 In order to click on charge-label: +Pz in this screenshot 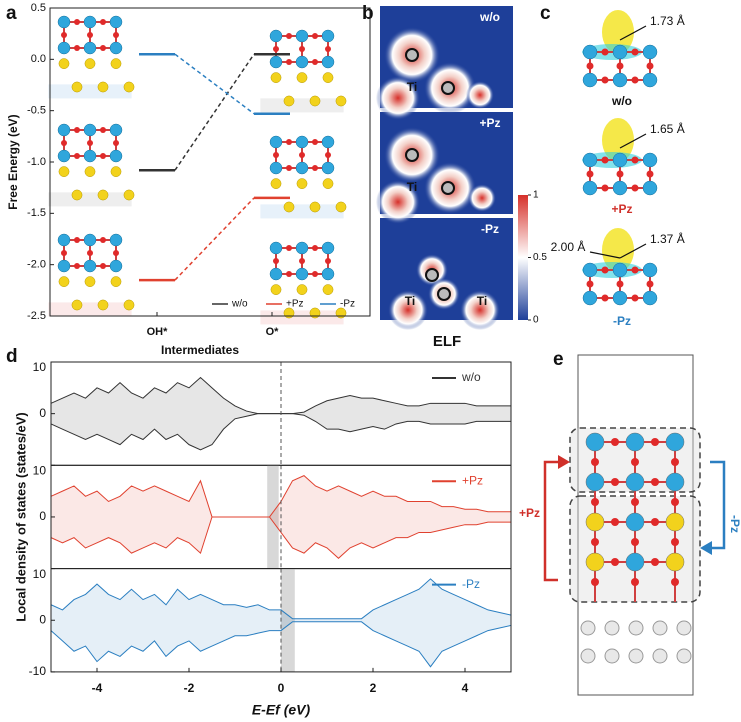, I will do `click(621, 209)`.